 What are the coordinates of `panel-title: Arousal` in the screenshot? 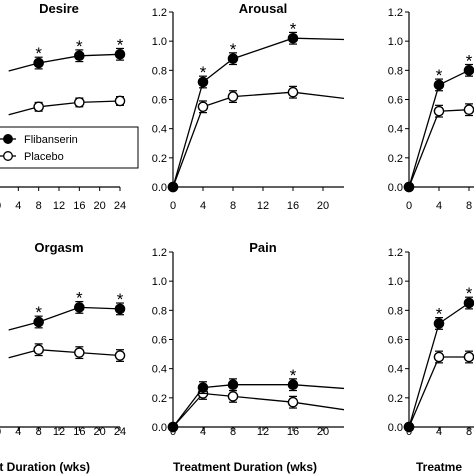 It's located at (263, 8).